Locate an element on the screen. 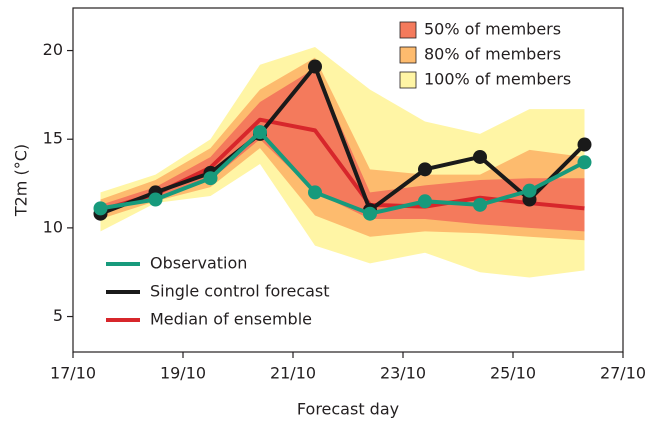 This screenshot has height=423, width=648. y-tick-label: 20 is located at coordinates (53, 49).